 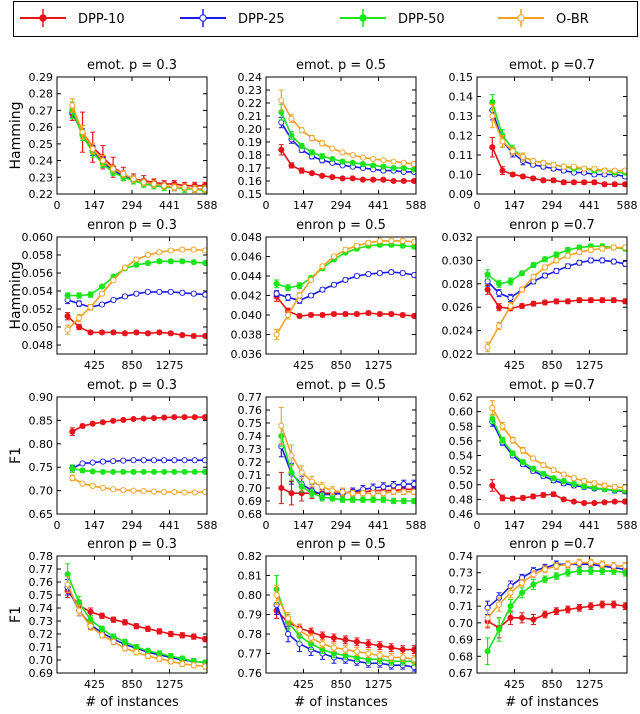 I want to click on y-tick-label: 0.90, so click(x=41, y=397).